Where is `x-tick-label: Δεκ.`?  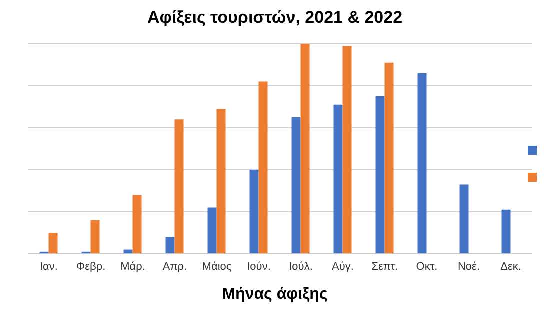
x-tick-label: Δεκ. is located at coordinates (511, 266).